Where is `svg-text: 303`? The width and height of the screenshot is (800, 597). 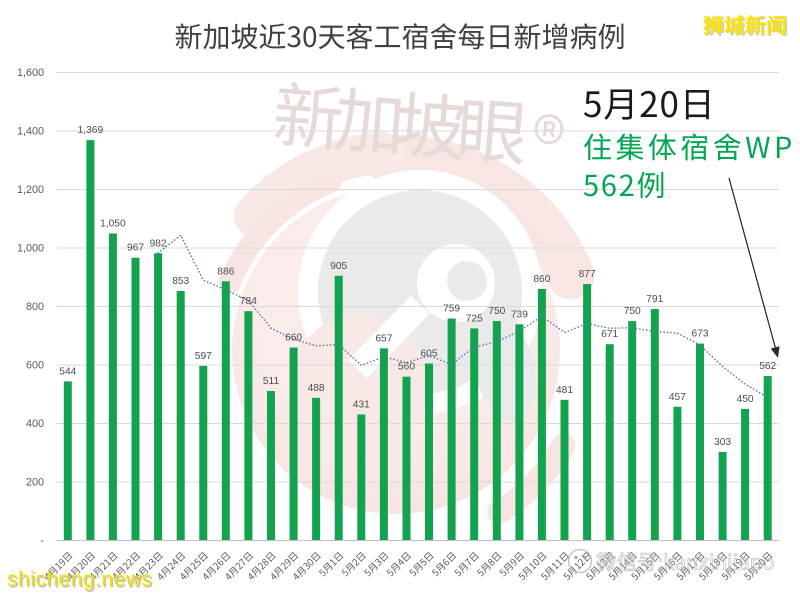 svg-text: 303 is located at coordinates (722, 442).